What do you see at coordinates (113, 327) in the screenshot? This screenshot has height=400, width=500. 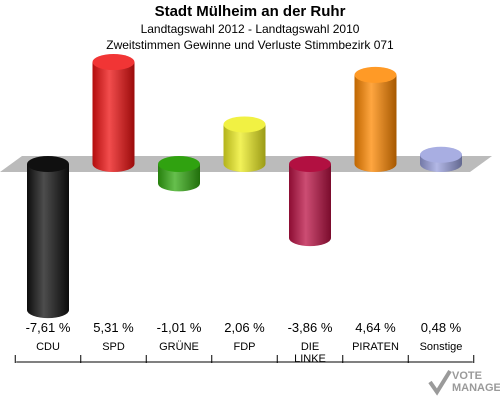 I see `value-label-spd: 5,31 %` at bounding box center [113, 327].